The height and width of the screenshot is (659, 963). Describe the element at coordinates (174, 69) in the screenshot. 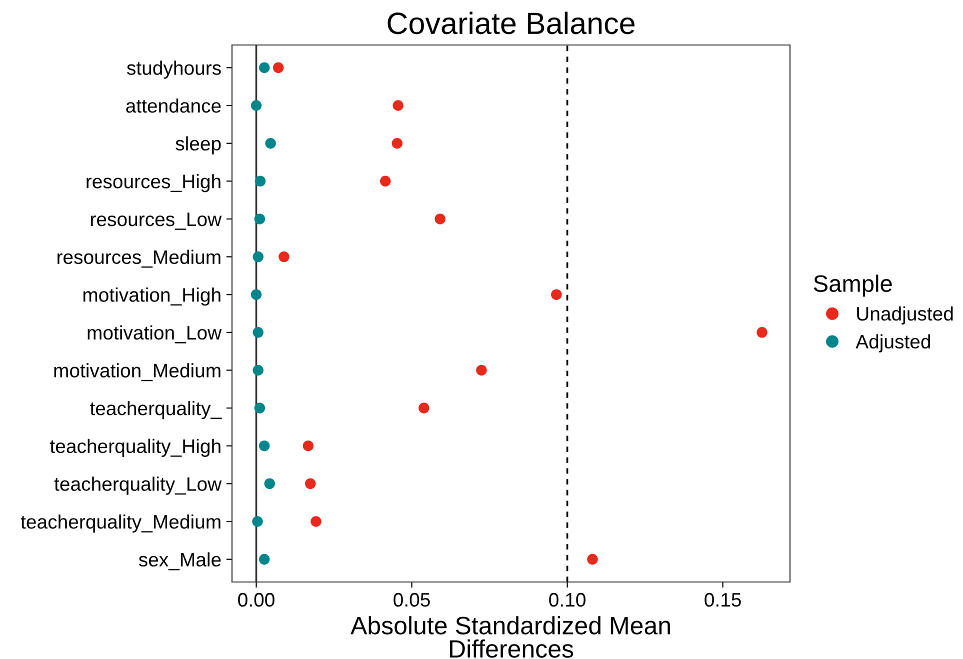

I see `y-tick-label: studyhours` at that location.